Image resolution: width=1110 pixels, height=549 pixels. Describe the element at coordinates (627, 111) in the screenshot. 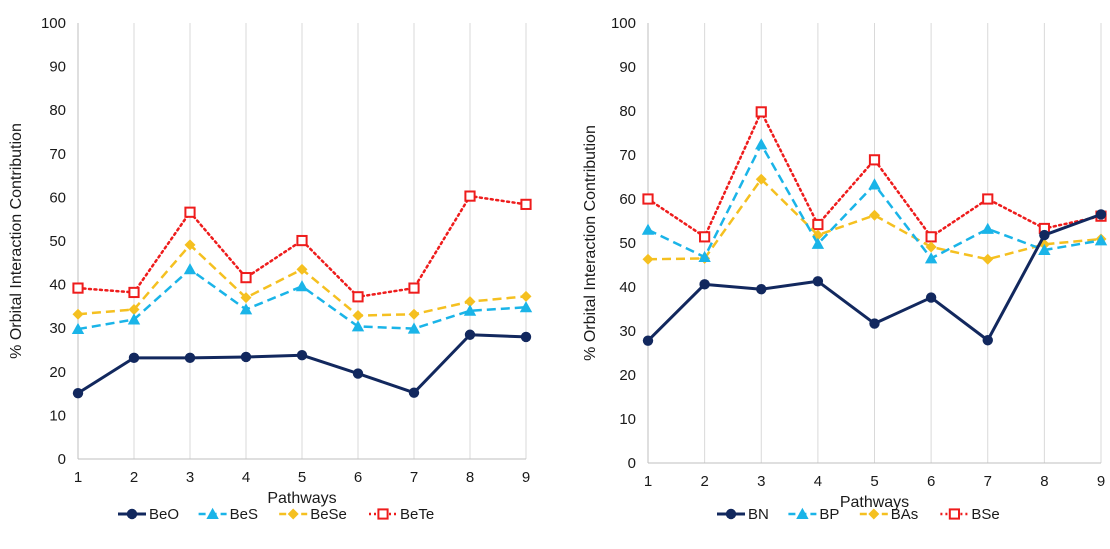

I see `right-ytick-80: 80` at that location.